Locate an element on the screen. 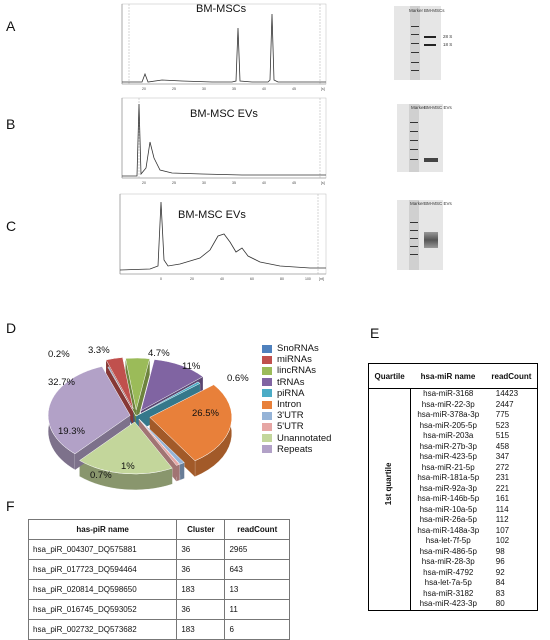 This screenshot has height=640, width=550. col-header-cluster: Cluster is located at coordinates (201, 529).